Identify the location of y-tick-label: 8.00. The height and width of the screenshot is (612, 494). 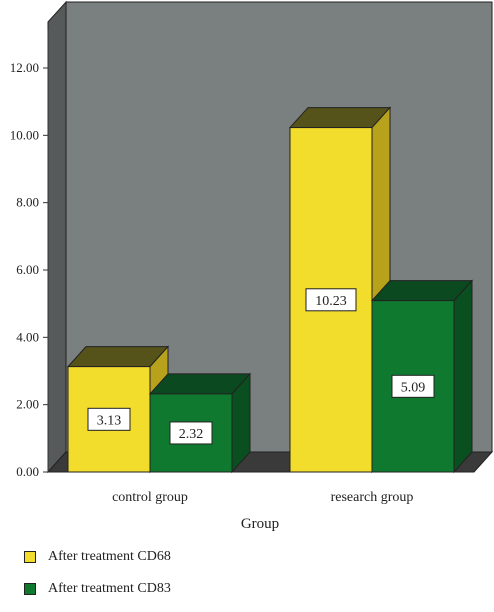
(27, 202).